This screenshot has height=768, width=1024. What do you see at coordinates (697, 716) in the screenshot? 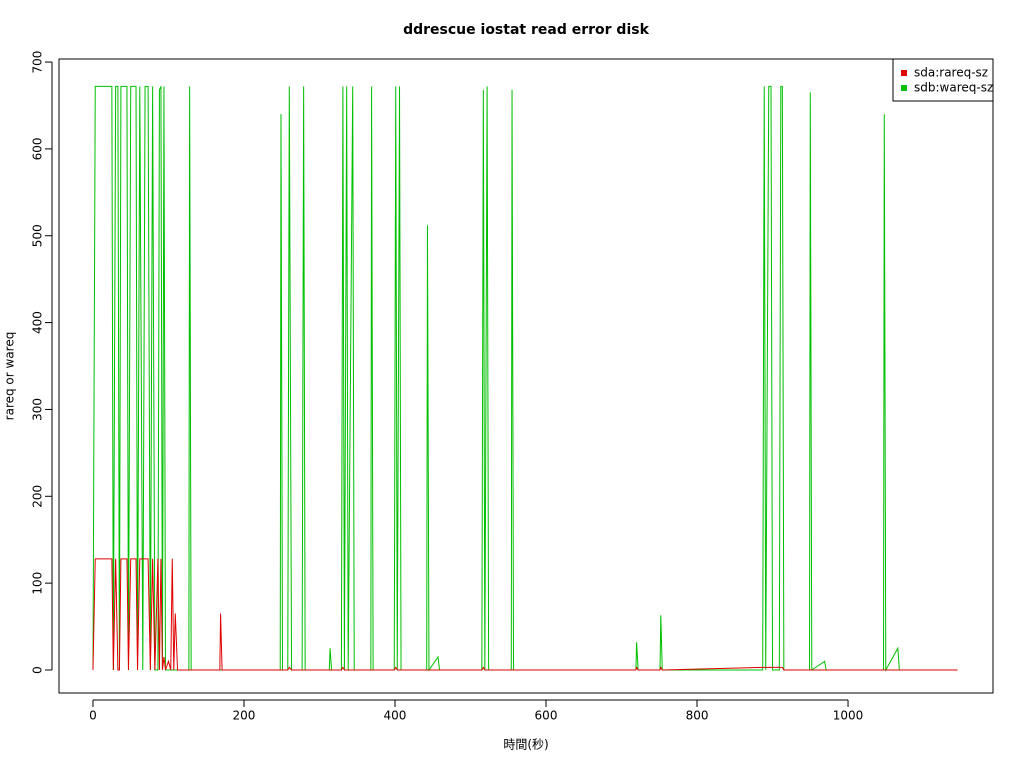
I see `x-tick-label: 800` at bounding box center [697, 716].